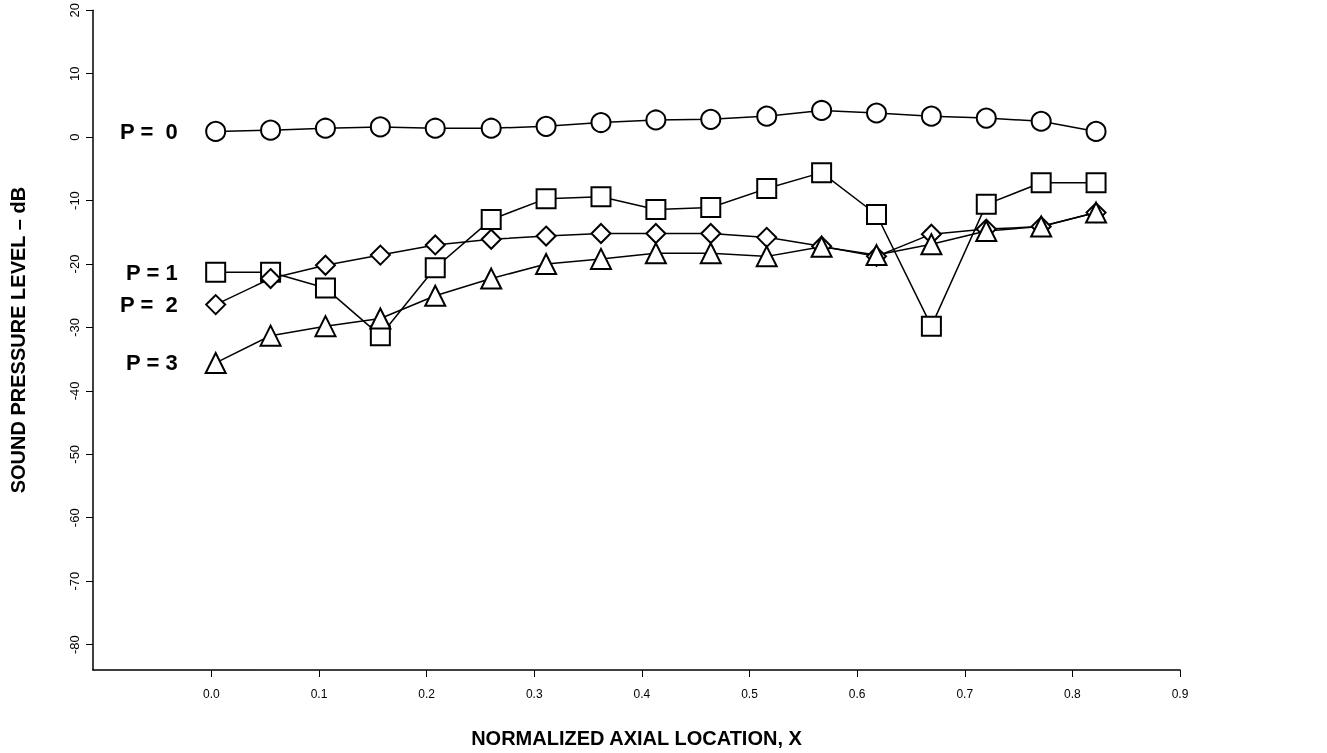 Image resolution: width=1327 pixels, height=753 pixels. Describe the element at coordinates (74, 391) in the screenshot. I see `y-tick-label: -40` at that location.